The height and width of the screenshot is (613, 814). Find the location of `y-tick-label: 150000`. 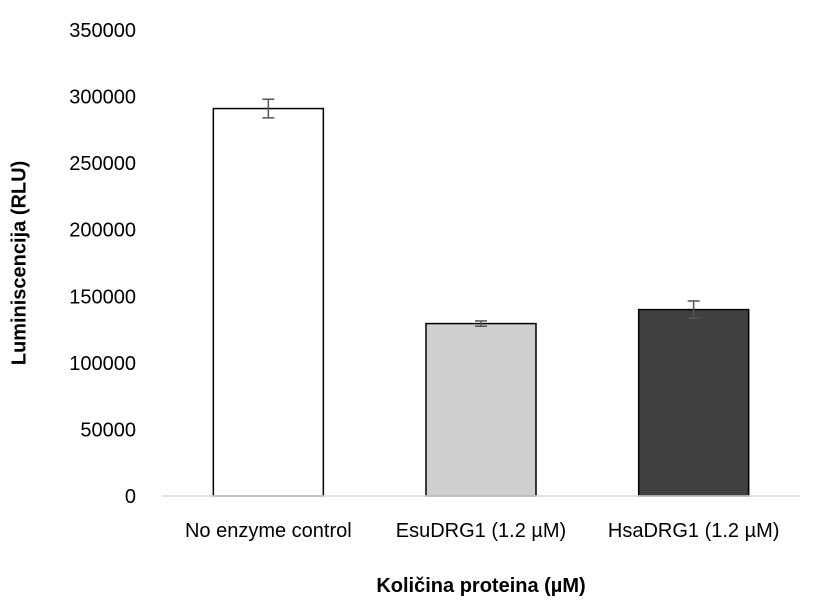

y-tick-label: 150000 is located at coordinates (102, 297).